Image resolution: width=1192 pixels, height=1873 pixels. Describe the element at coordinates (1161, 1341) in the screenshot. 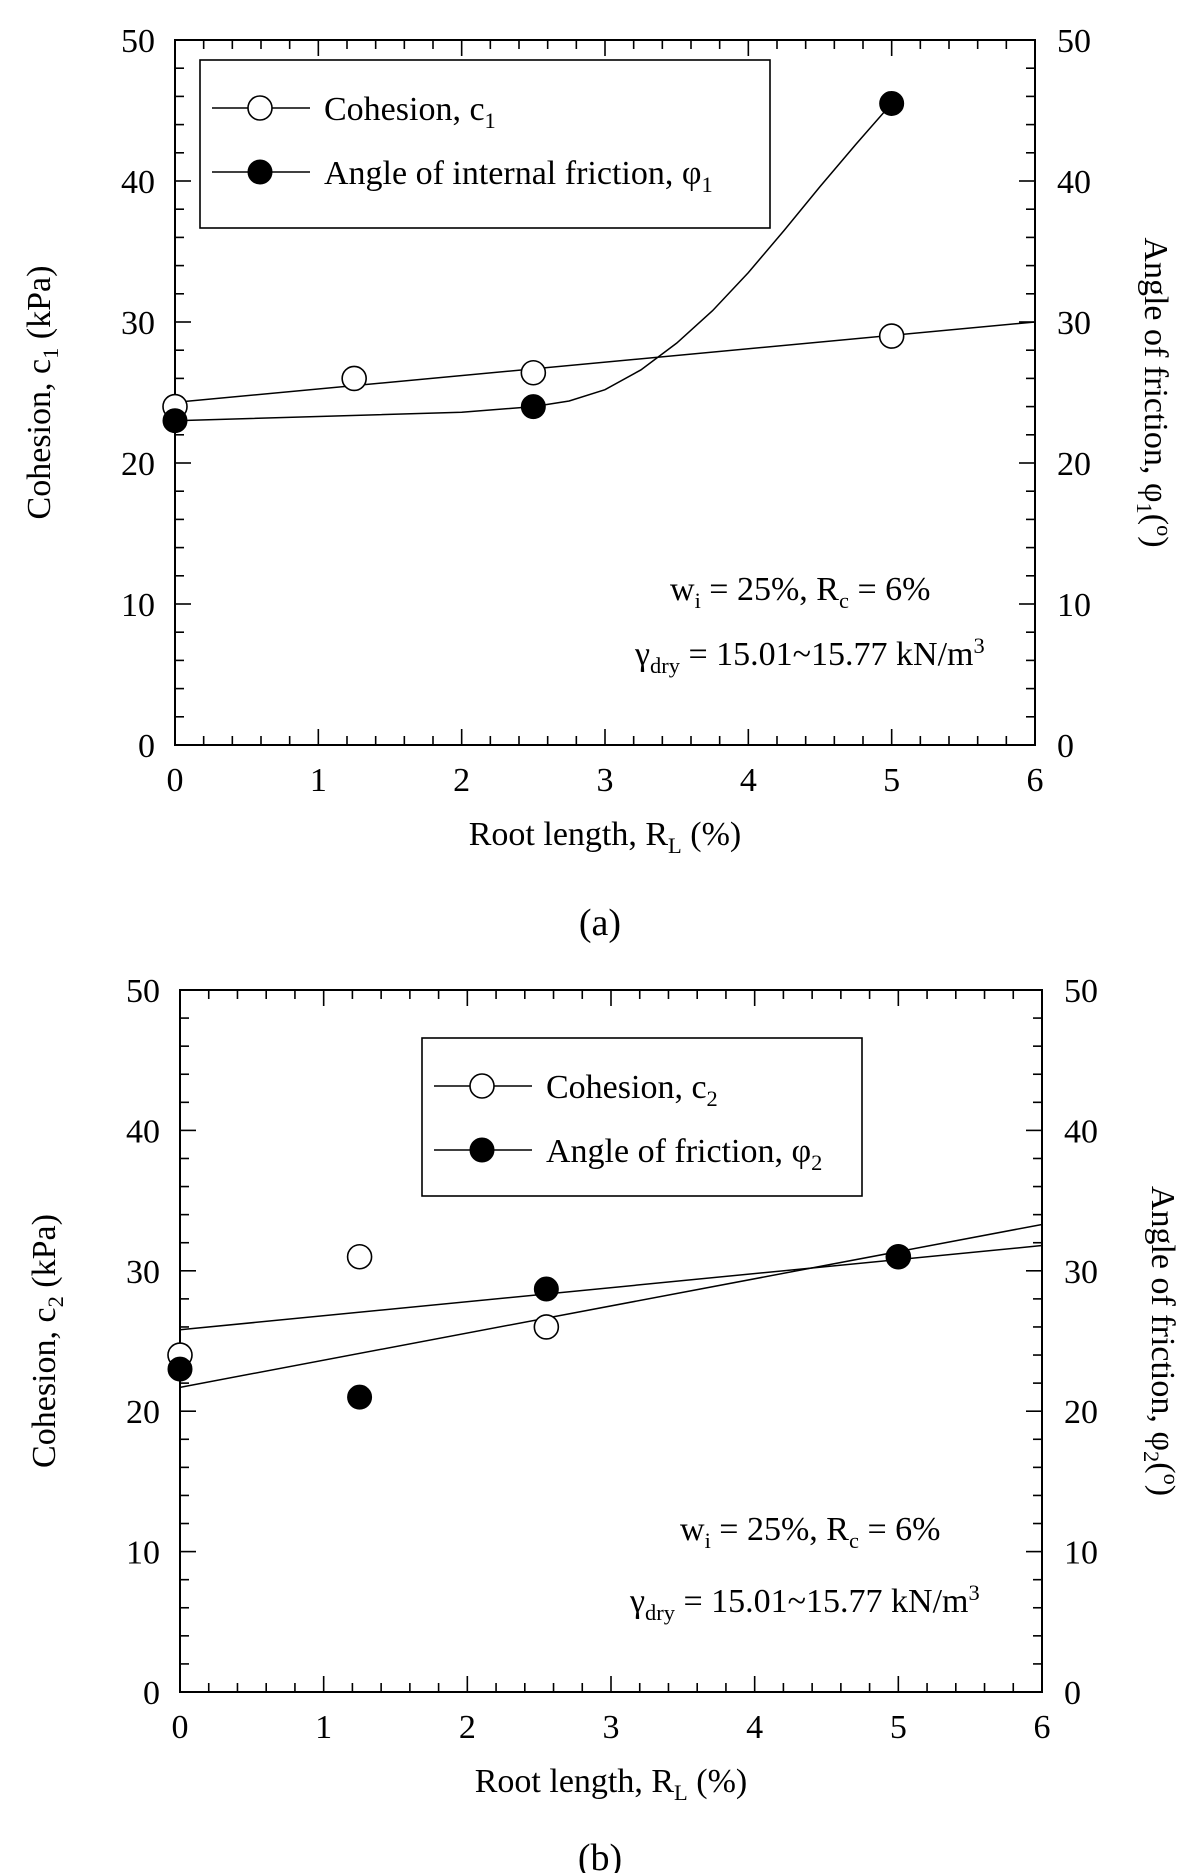

I see `y-right-axis-title: Angle of friction, φ2(o)` at that location.